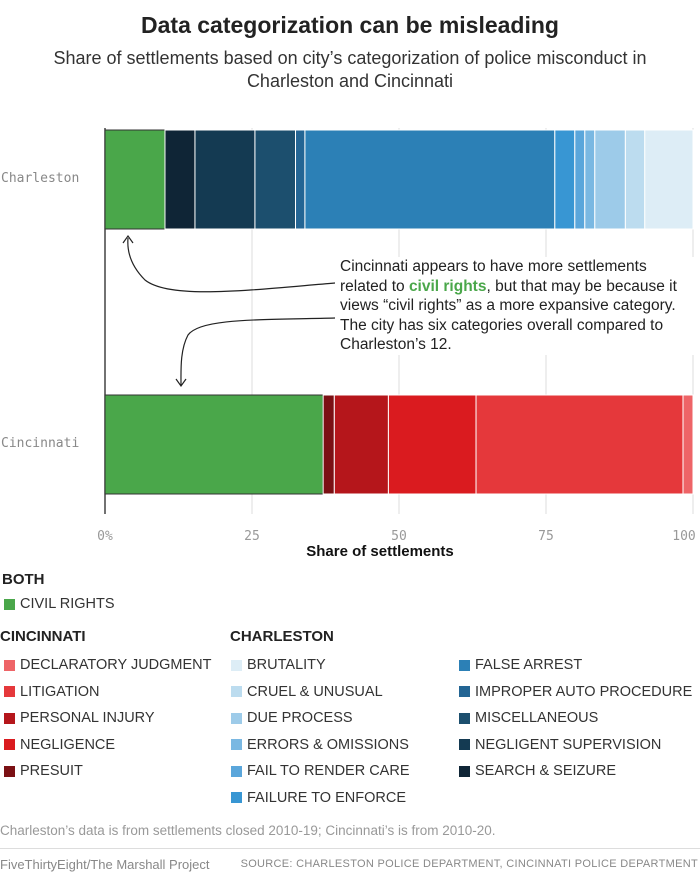  I want to click on legend-item: FAILURE TO ENFORCE, so click(320, 798).